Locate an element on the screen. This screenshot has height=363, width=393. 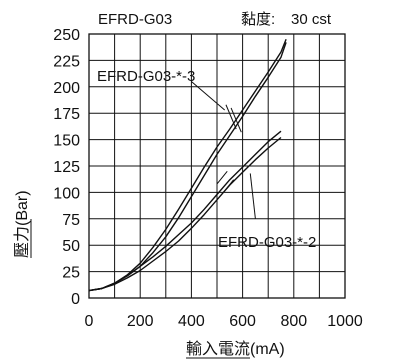
viscosity-label: 黏度: is located at coordinates (258, 19).